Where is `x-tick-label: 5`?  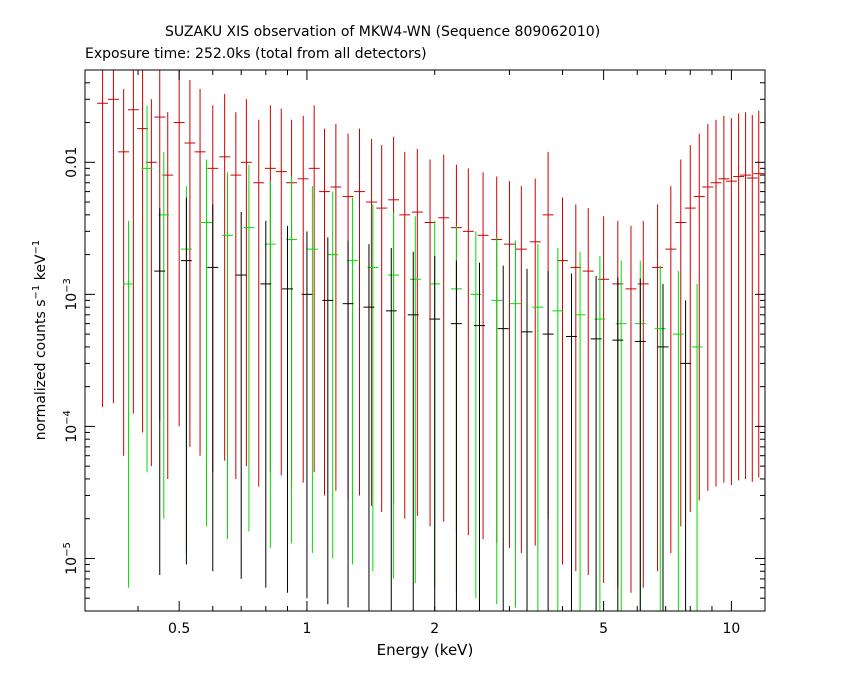 x-tick-label: 5 is located at coordinates (603, 629).